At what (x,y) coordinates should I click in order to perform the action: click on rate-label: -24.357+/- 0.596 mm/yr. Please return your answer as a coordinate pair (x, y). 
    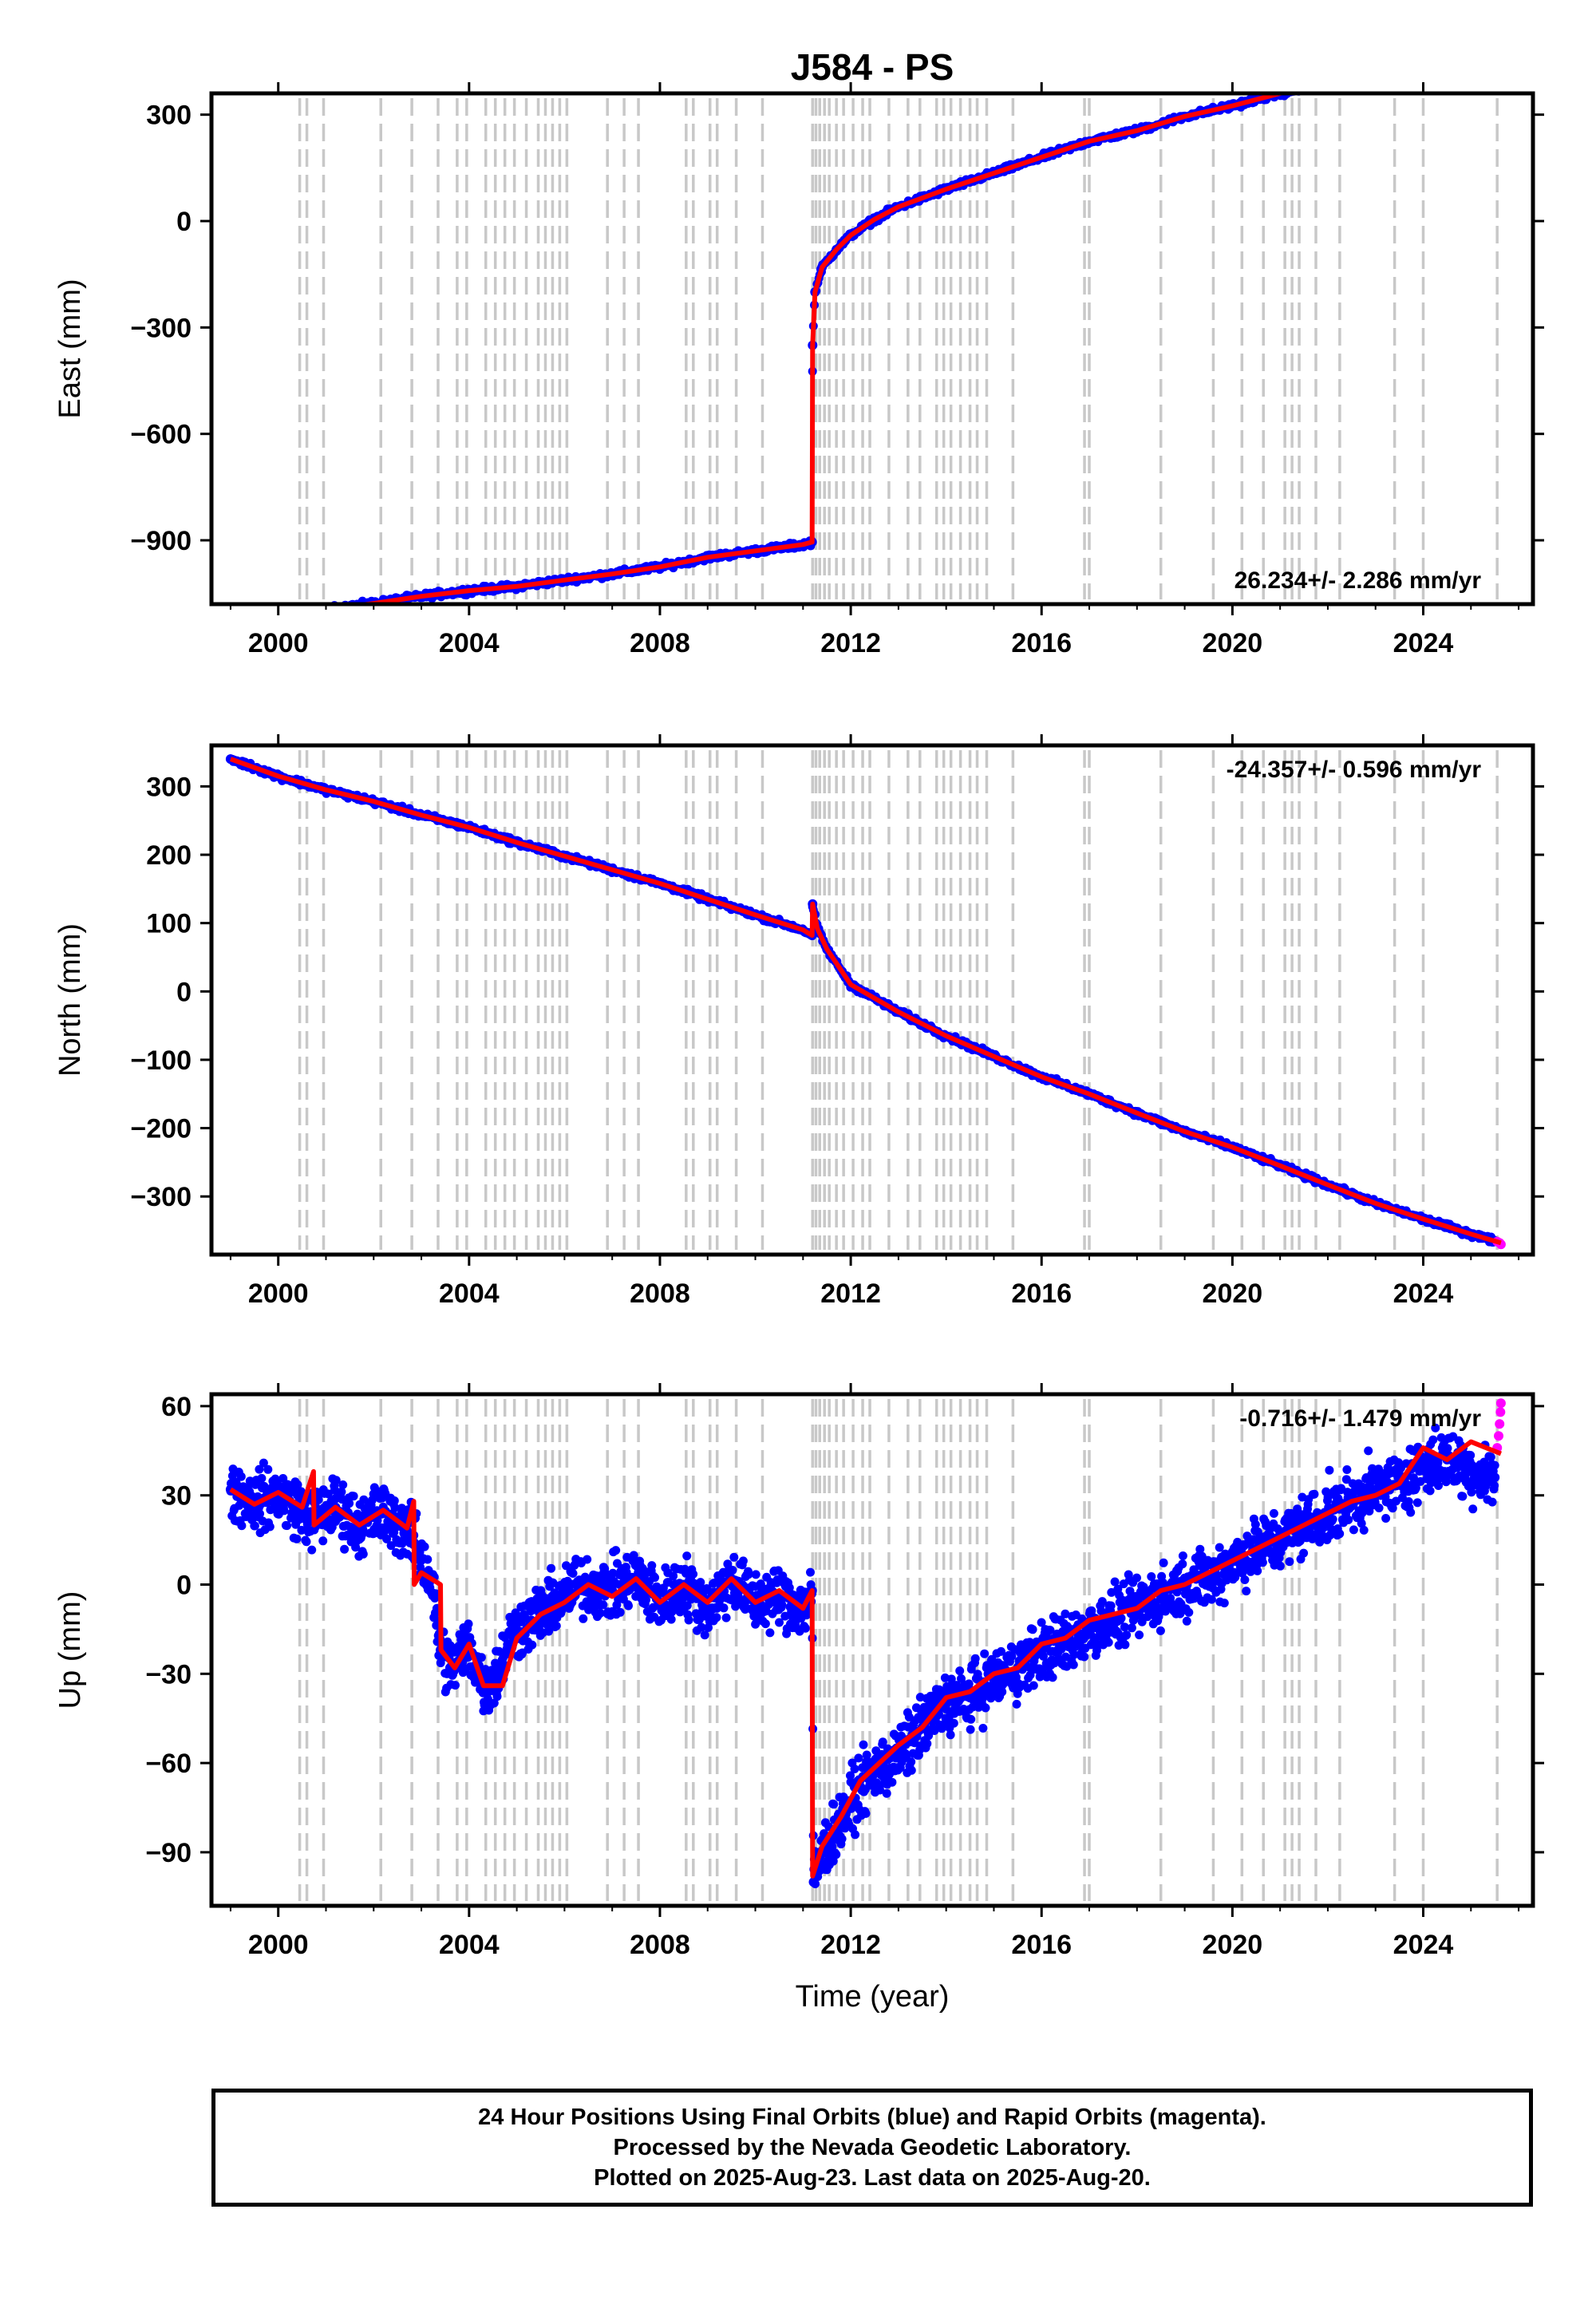
    Looking at the image, I should click on (1354, 770).